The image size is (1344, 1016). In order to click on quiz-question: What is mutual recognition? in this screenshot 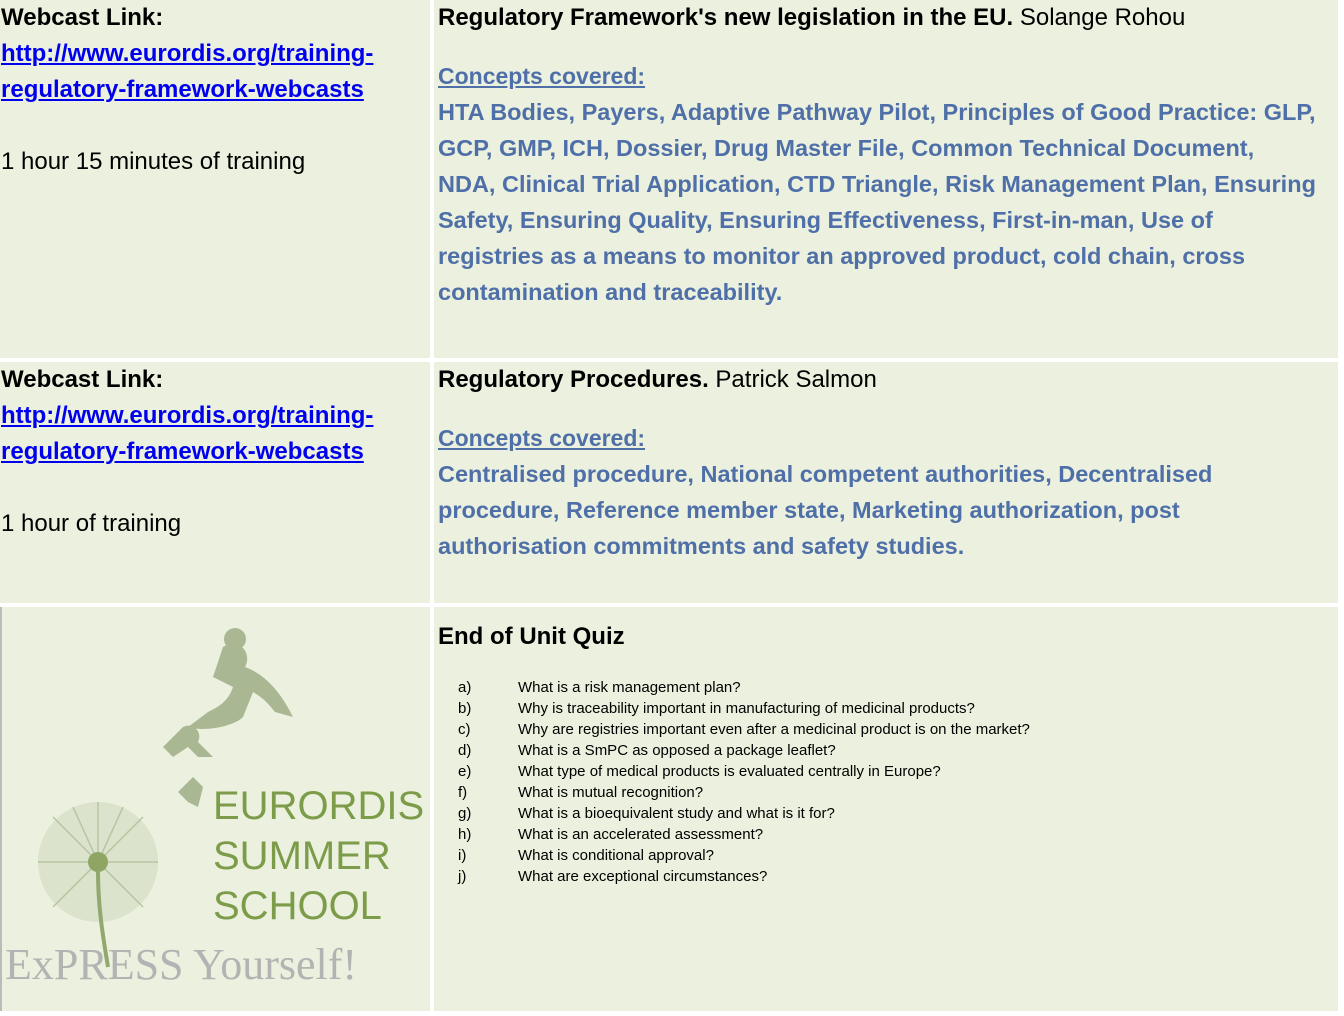, I will do `click(611, 792)`.